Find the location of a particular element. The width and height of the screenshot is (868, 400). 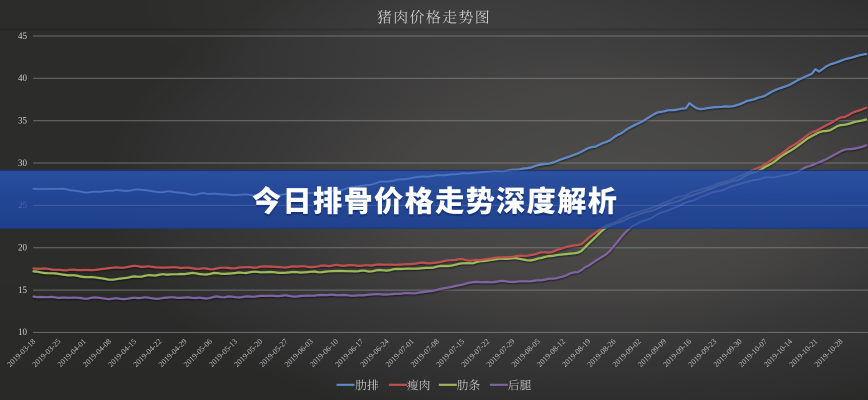

svg-text: 20 is located at coordinates (23, 248).